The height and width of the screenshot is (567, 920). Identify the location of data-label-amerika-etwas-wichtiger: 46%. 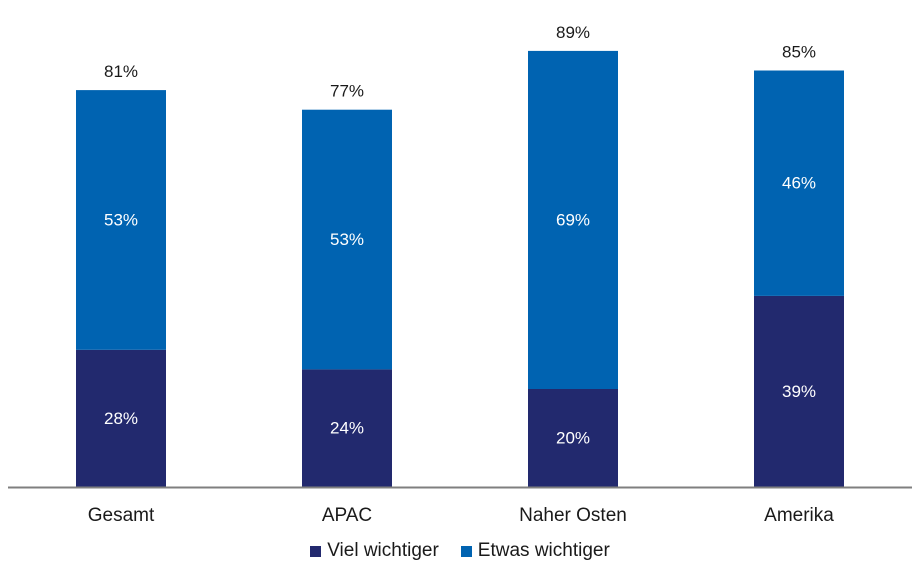
(799, 183).